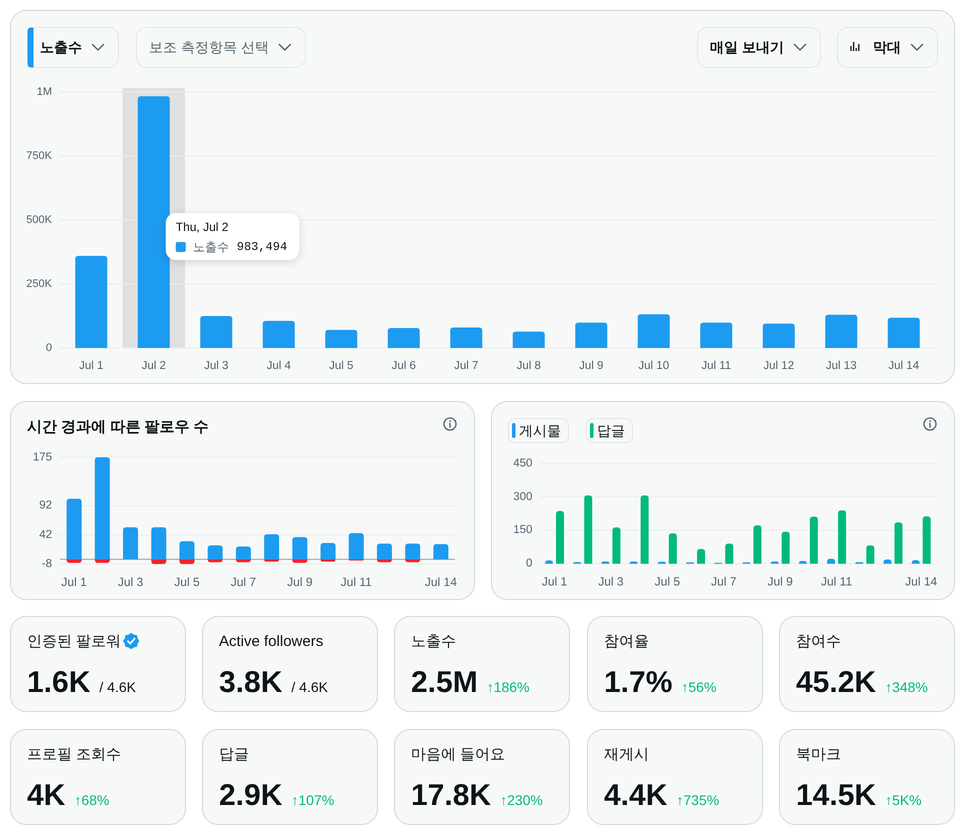 This screenshot has width=960, height=830. Describe the element at coordinates (906, 687) in the screenshot. I see `text: ↑348%` at that location.